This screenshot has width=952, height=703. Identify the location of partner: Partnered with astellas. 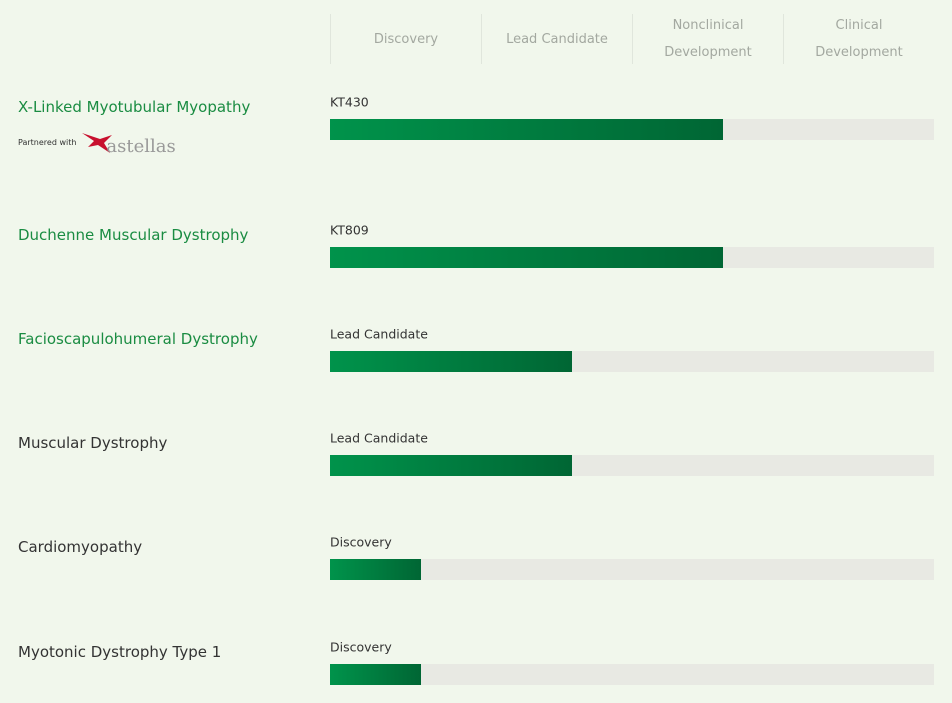
(97, 142).